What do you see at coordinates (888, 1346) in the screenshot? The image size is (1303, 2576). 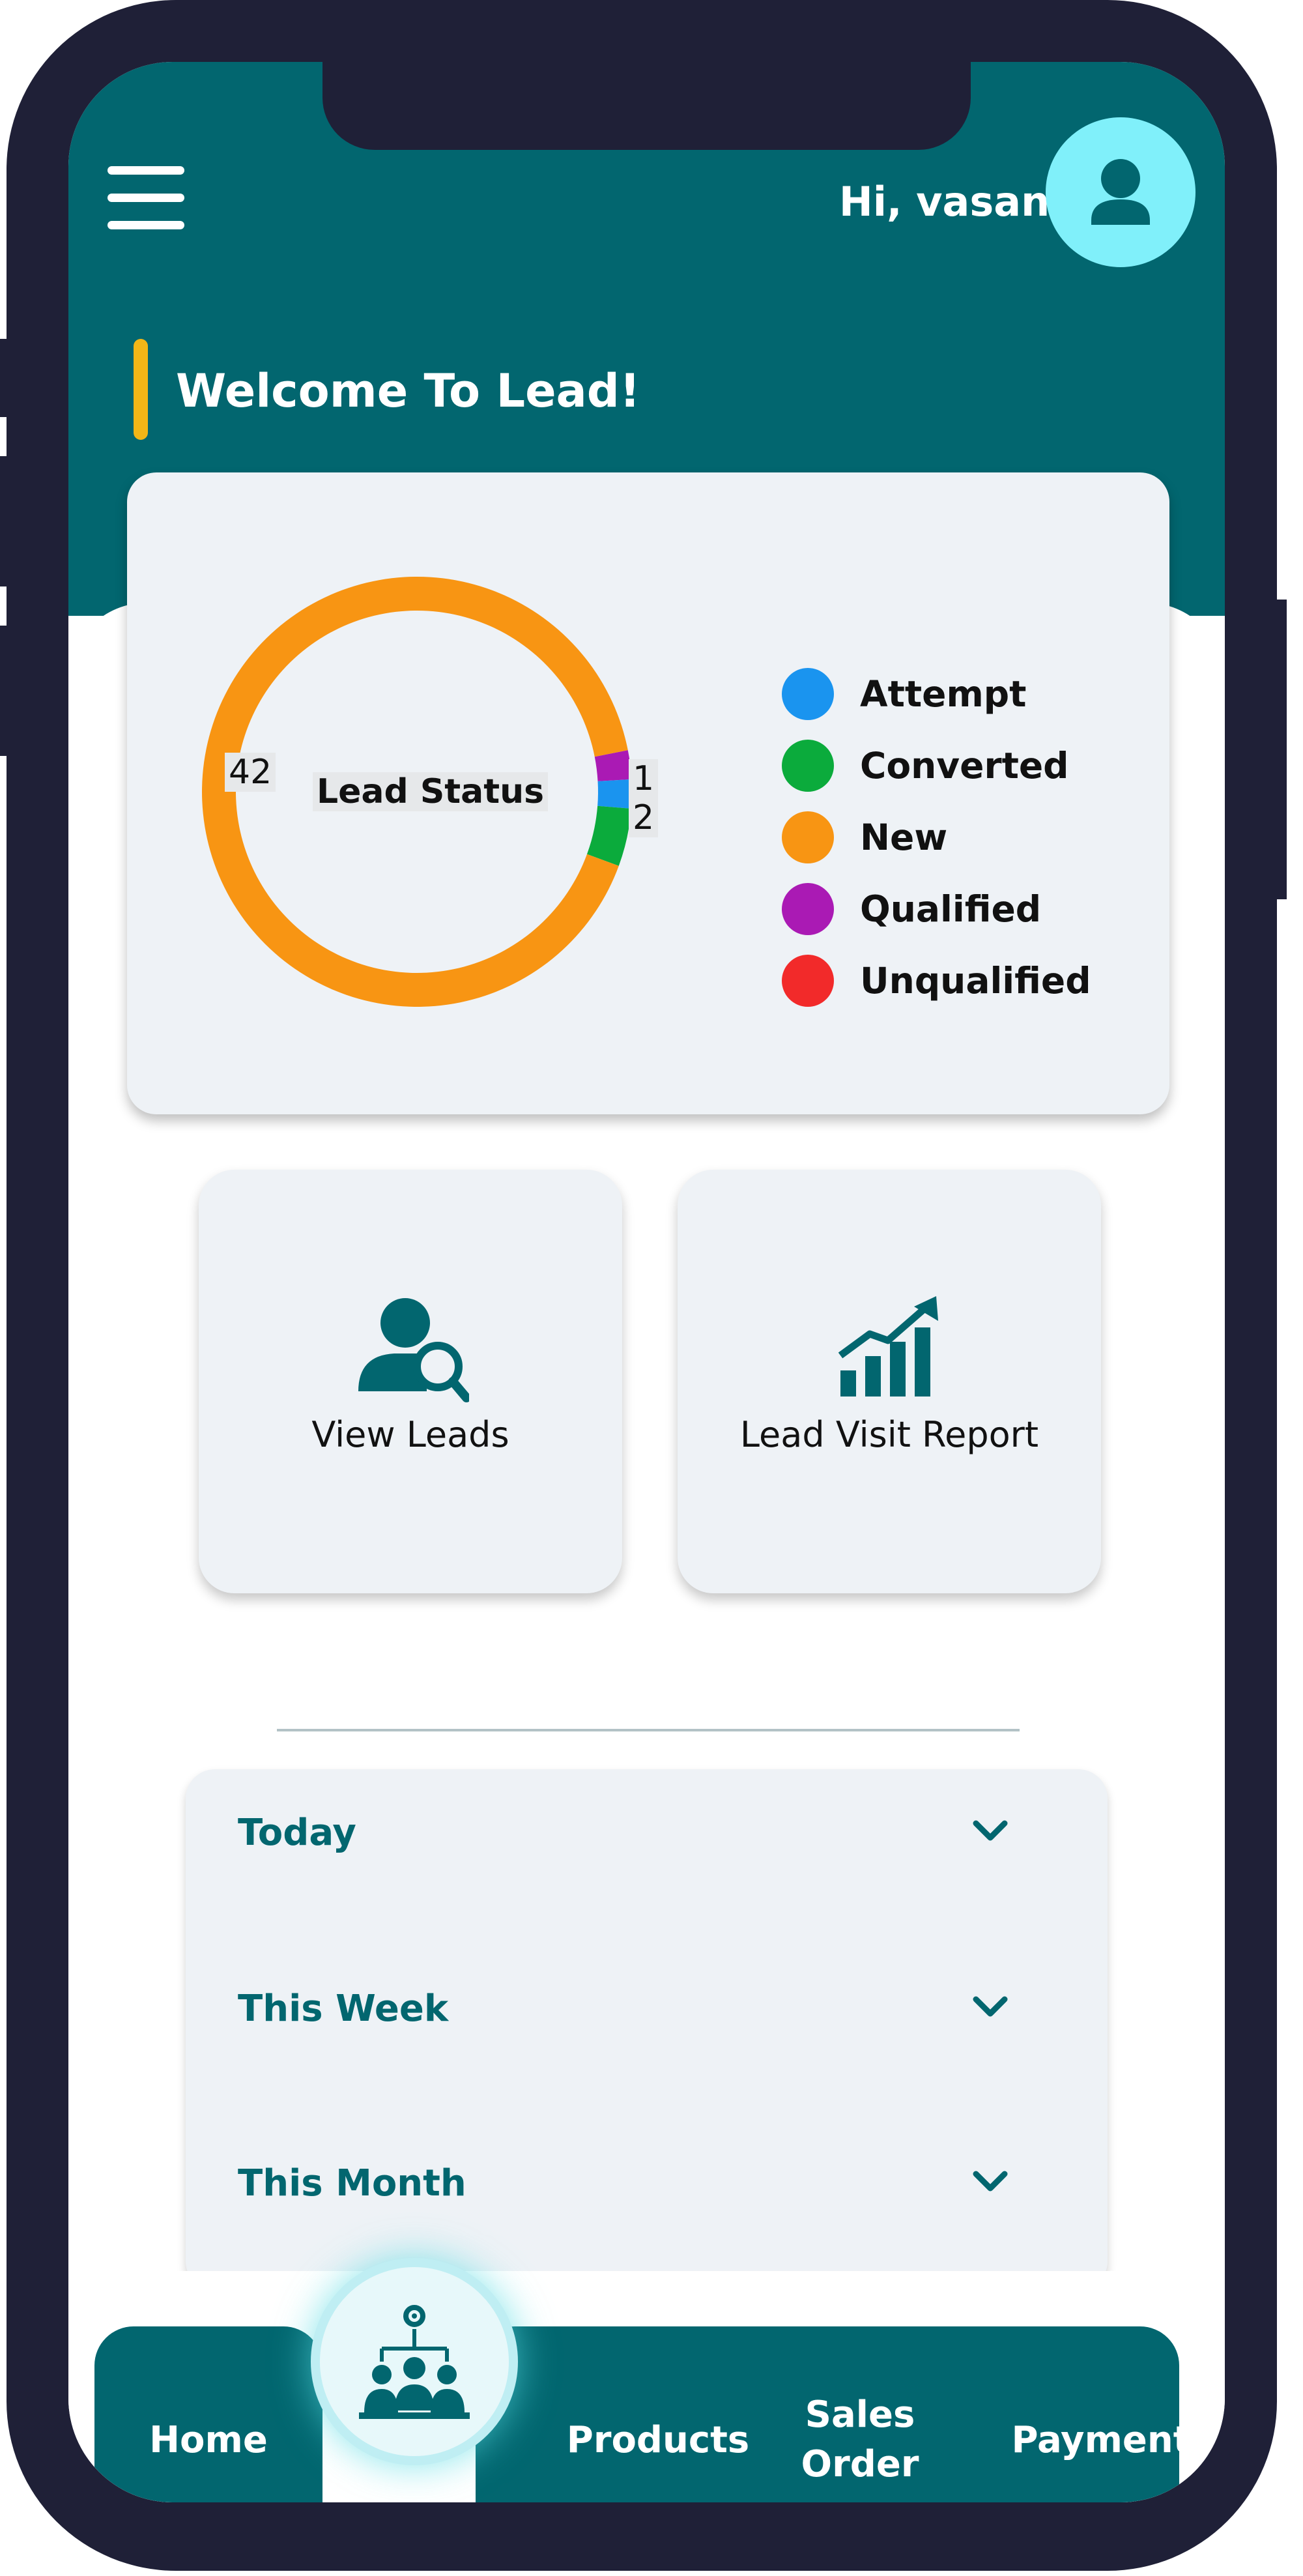 I see `growth-chart-icon` at bounding box center [888, 1346].